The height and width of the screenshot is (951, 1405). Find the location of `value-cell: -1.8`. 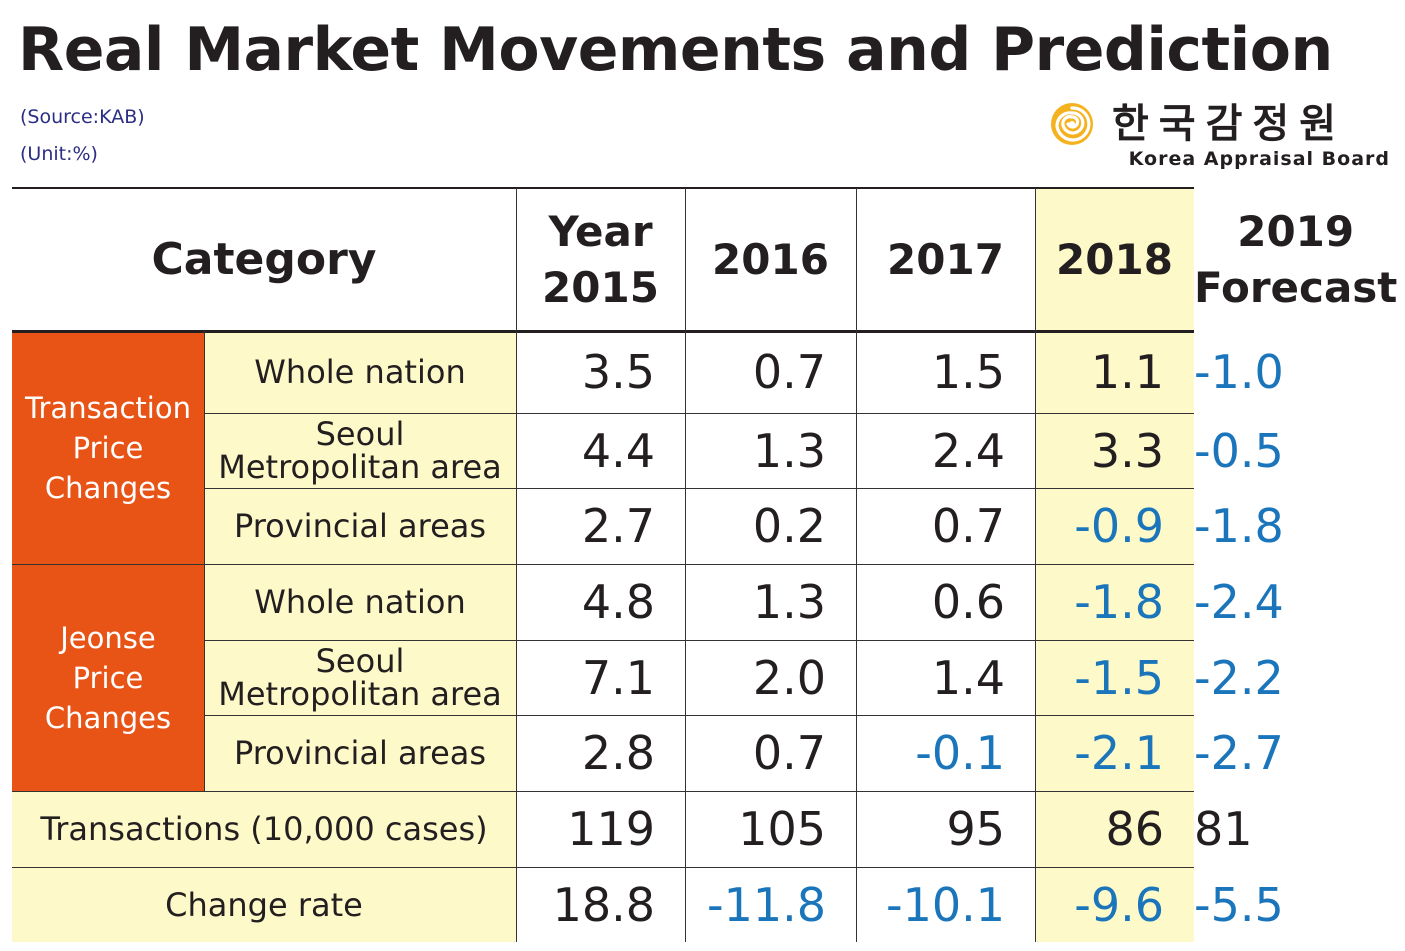

value-cell: -1.8 is located at coordinates (1239, 526).